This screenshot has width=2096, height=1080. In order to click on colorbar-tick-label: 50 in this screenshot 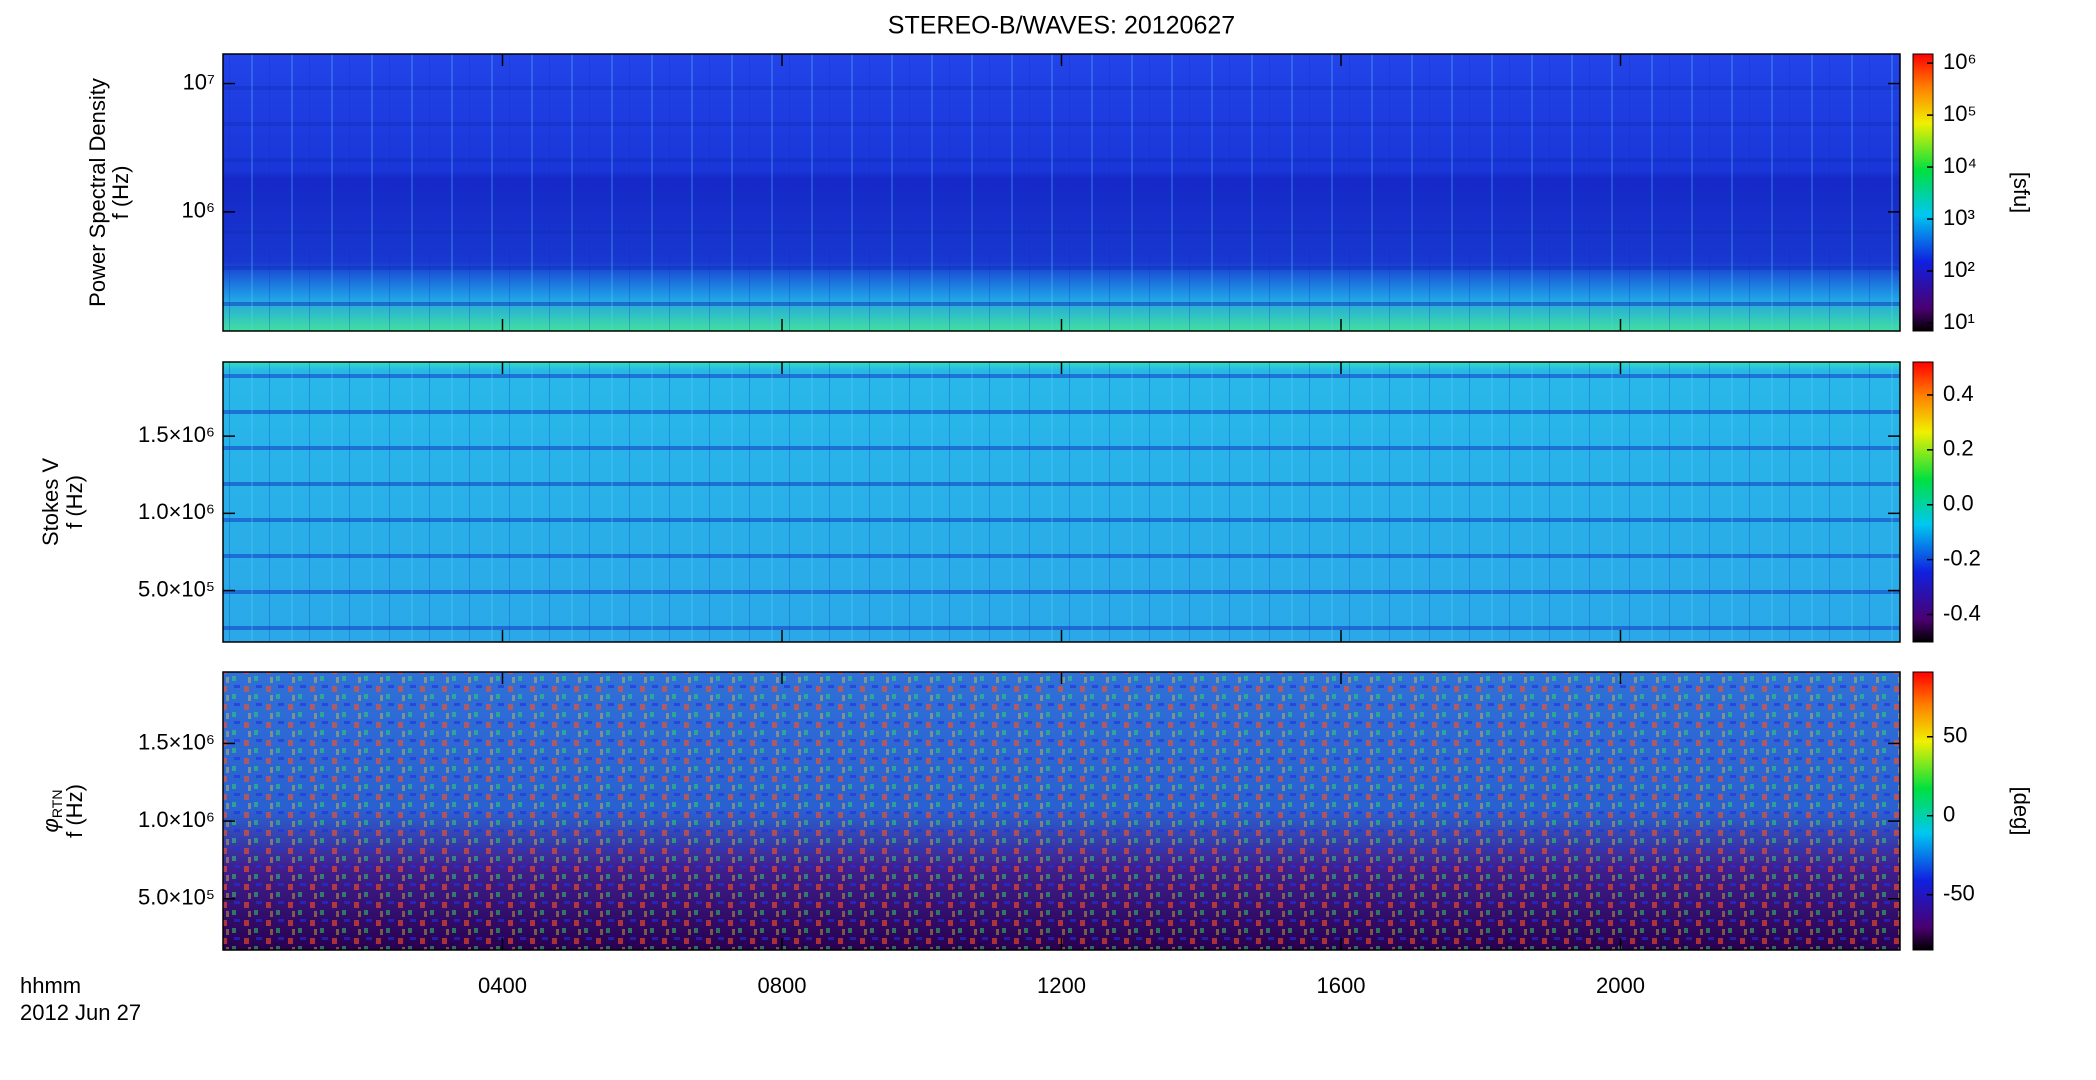, I will do `click(1955, 735)`.